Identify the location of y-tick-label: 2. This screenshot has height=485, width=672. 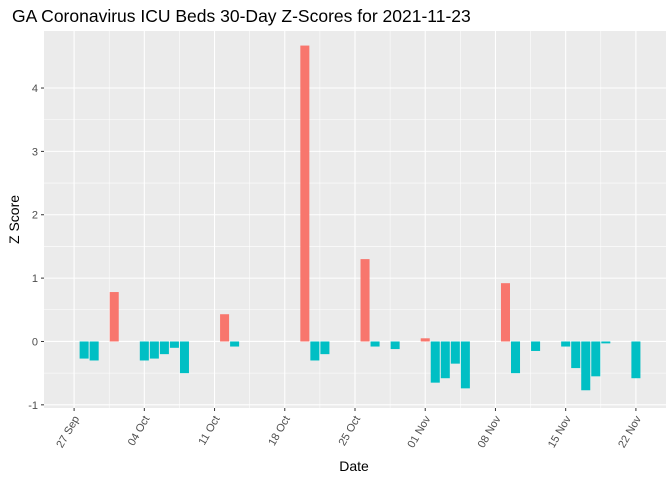
(35, 216).